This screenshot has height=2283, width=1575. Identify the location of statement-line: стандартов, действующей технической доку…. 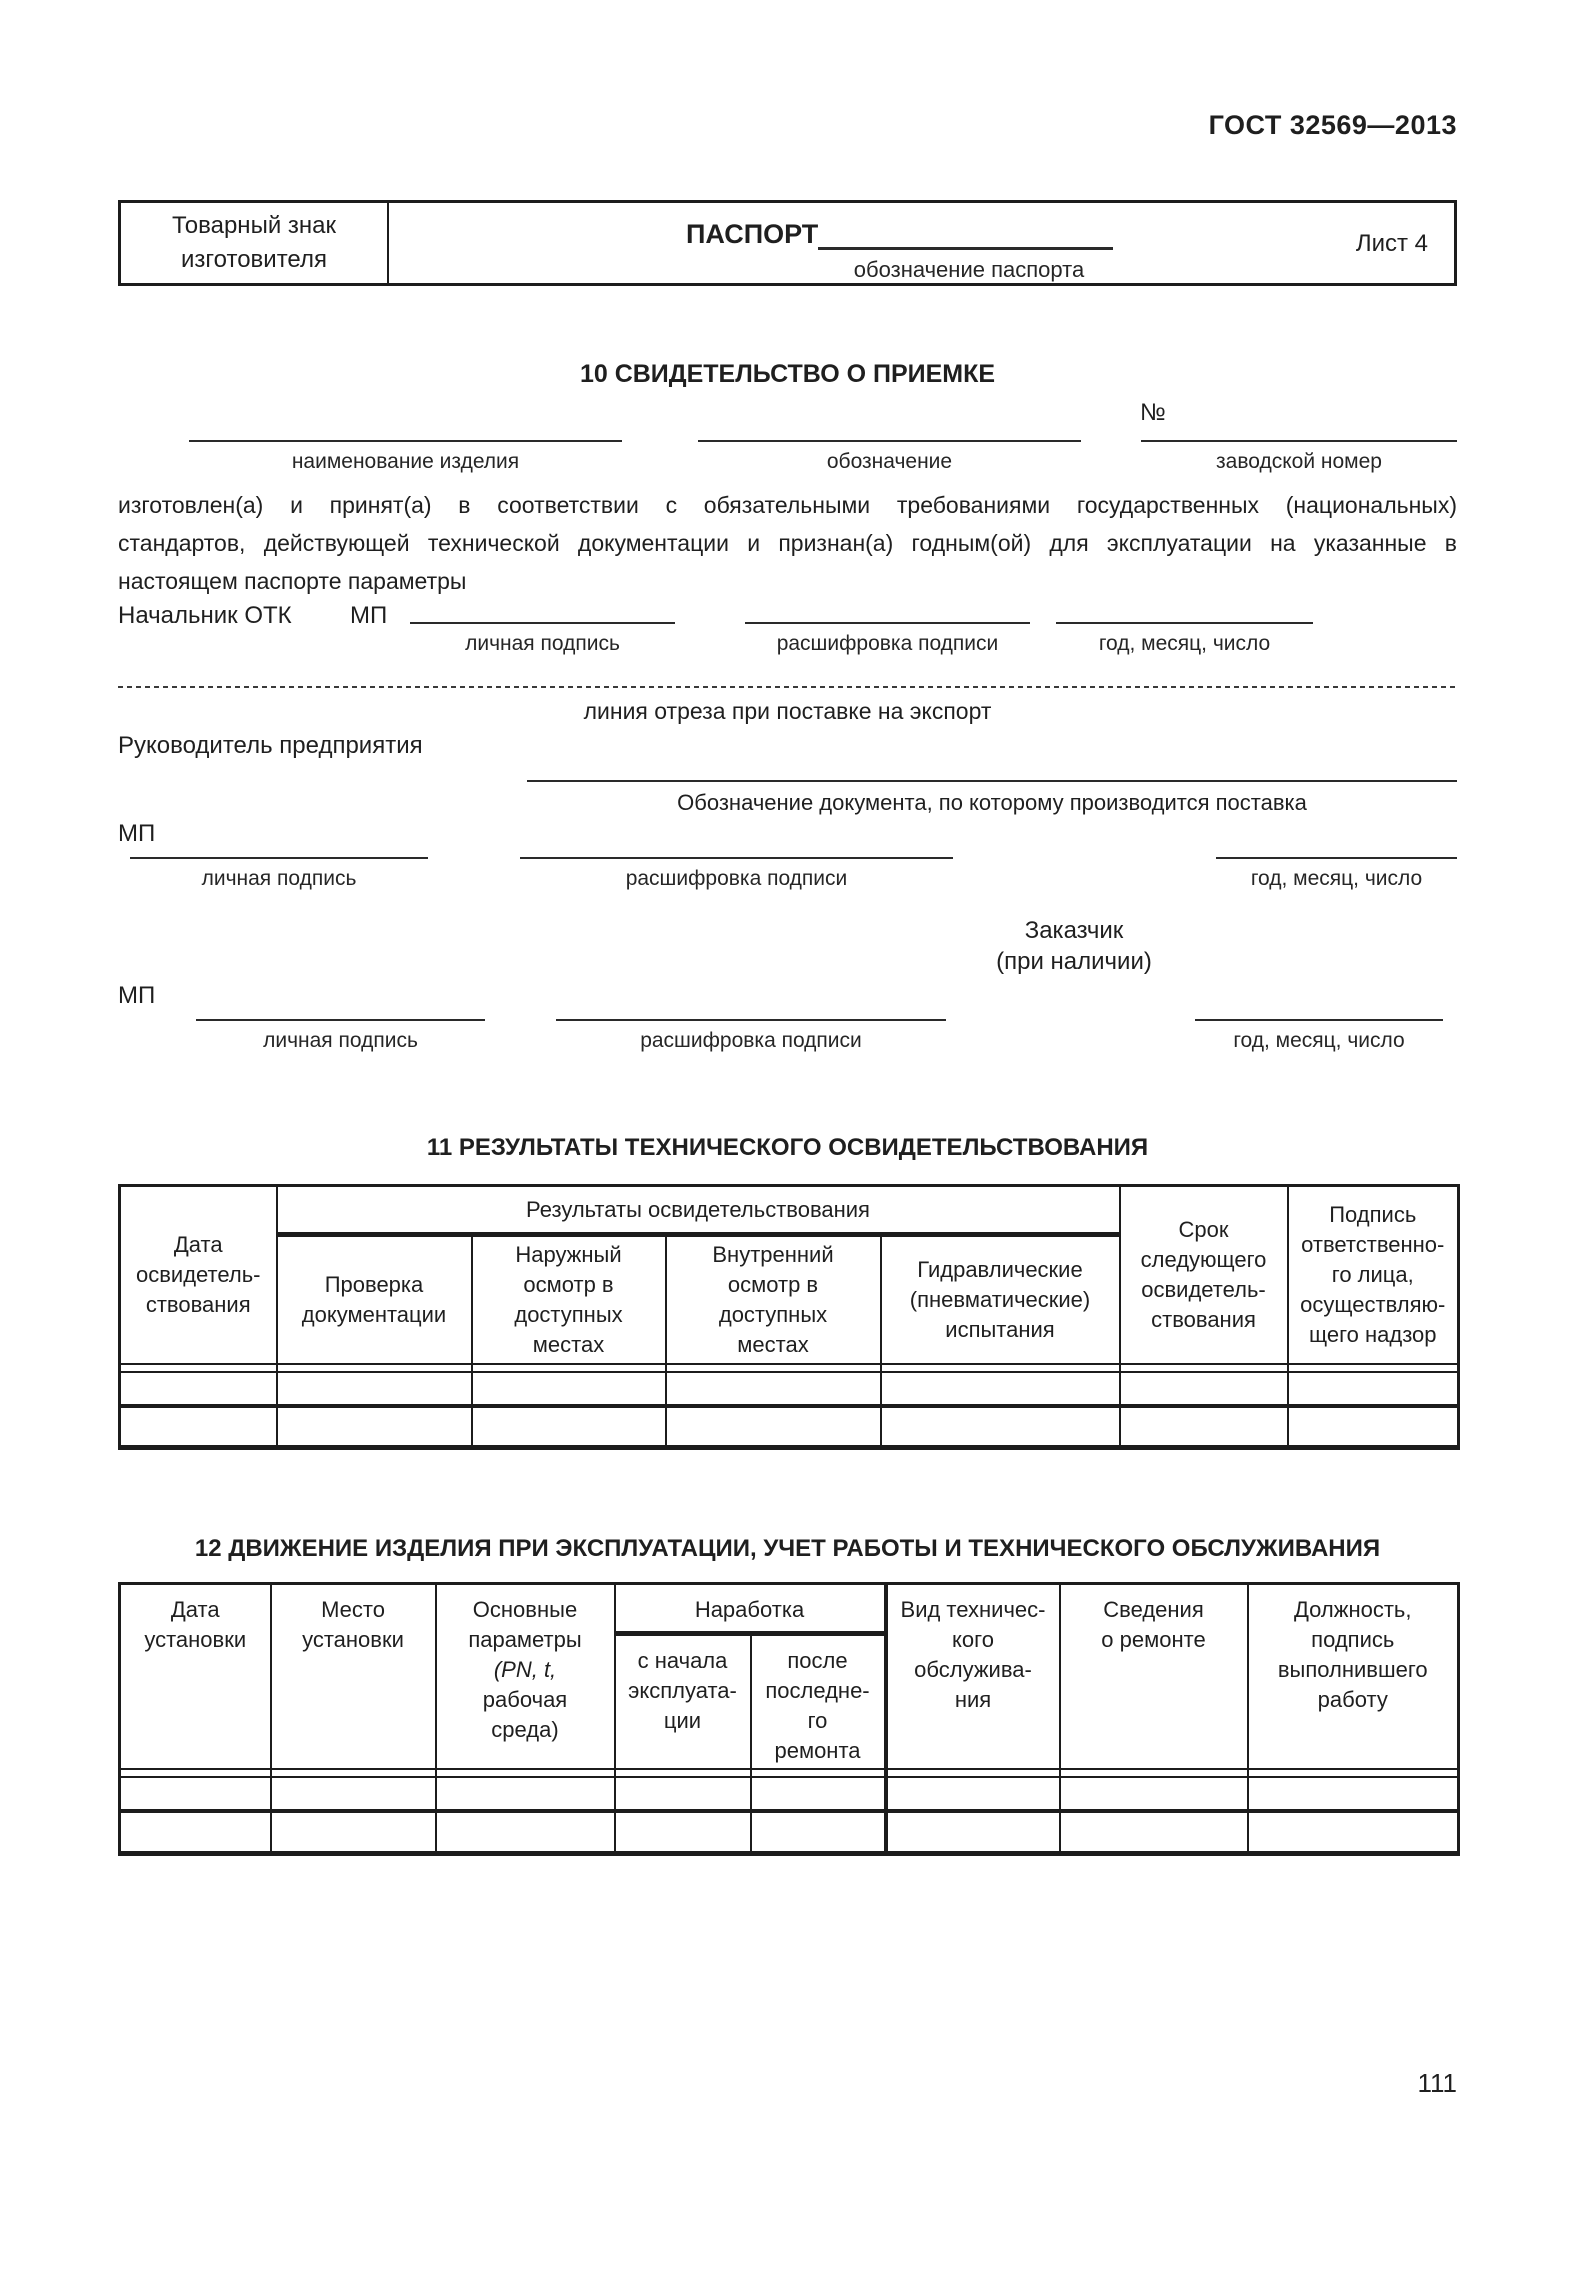
(787, 543).